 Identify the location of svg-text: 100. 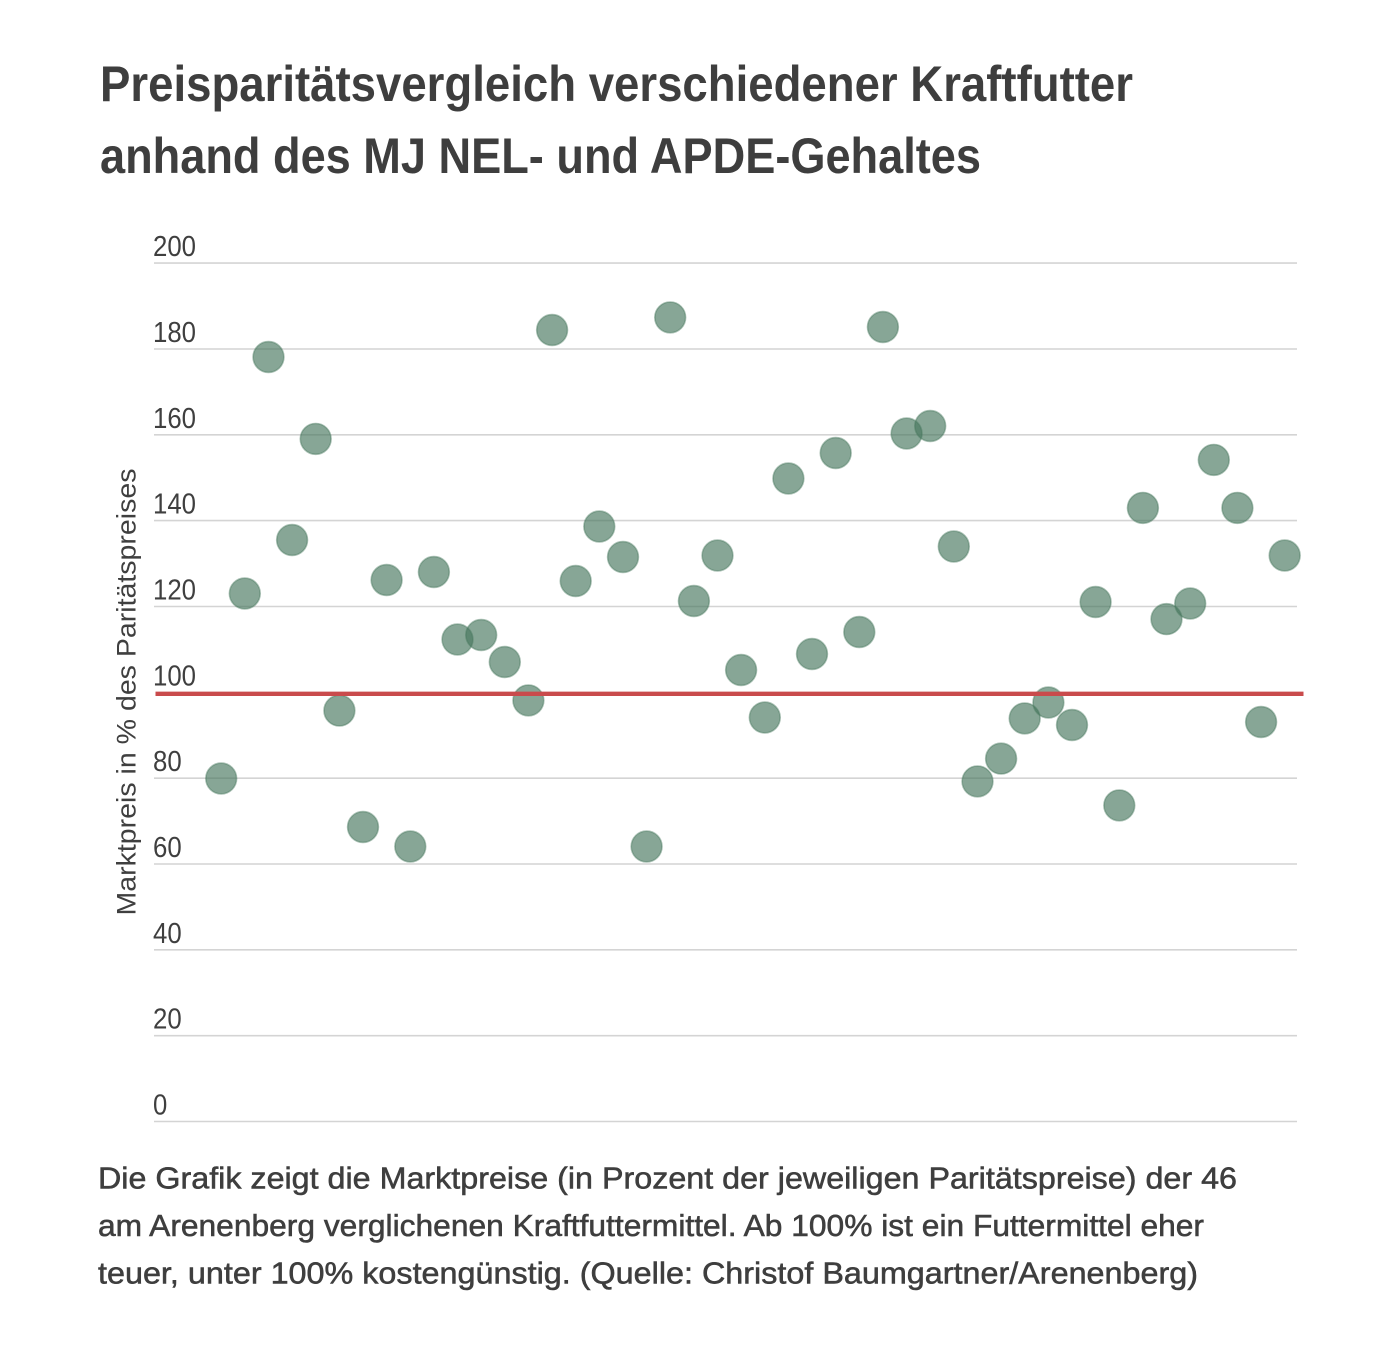
(174, 676).